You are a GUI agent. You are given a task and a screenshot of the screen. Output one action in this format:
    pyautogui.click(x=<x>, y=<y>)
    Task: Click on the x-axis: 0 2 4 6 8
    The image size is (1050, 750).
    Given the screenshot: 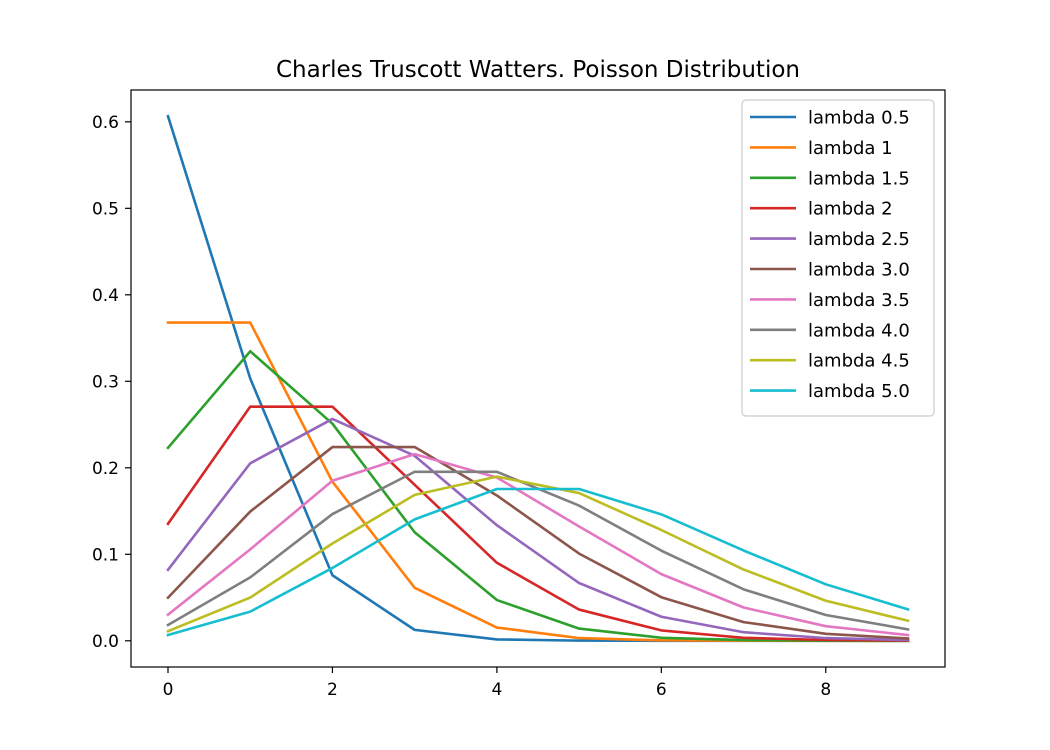 What is the action you would take?
    pyautogui.click(x=497, y=683)
    